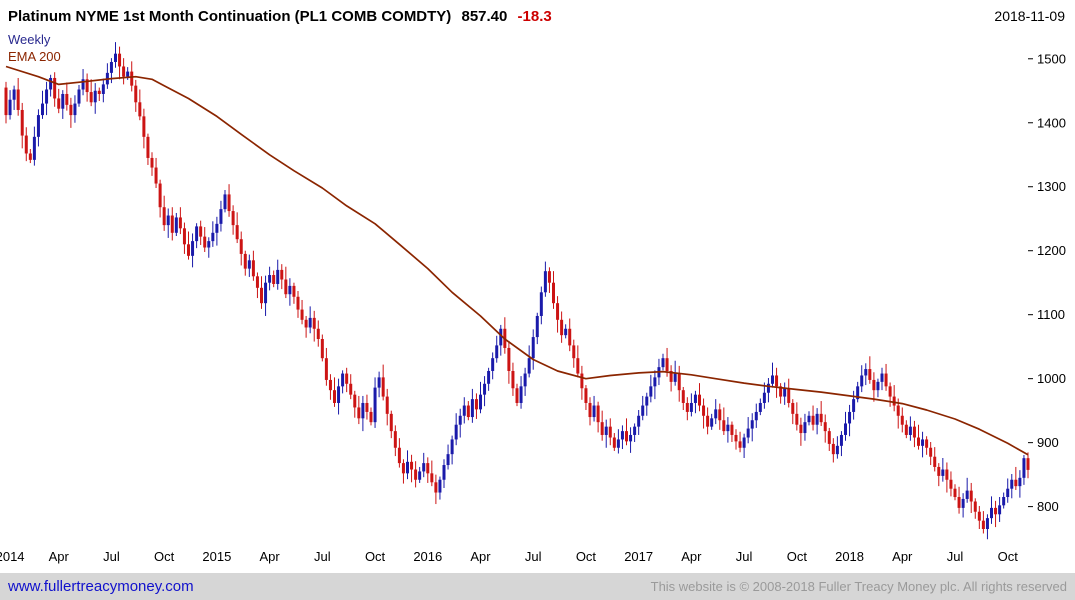  Describe the element at coordinates (849, 556) in the screenshot. I see `x-tick-label: 2018` at that location.